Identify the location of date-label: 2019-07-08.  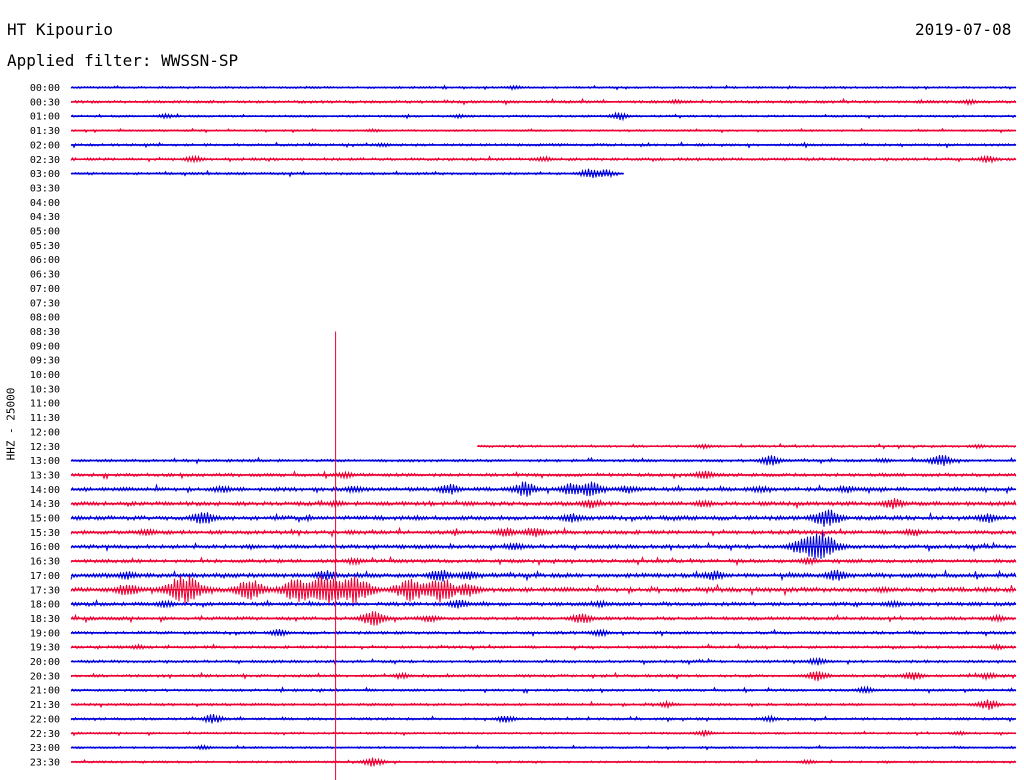
(963, 29).